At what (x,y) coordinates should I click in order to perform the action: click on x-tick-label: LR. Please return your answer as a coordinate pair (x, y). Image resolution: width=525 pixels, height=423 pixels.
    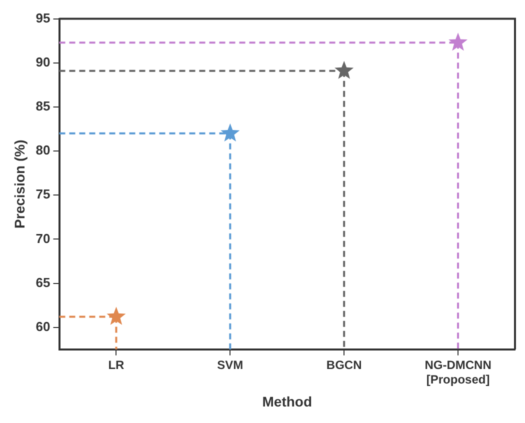
    Looking at the image, I should click on (116, 365).